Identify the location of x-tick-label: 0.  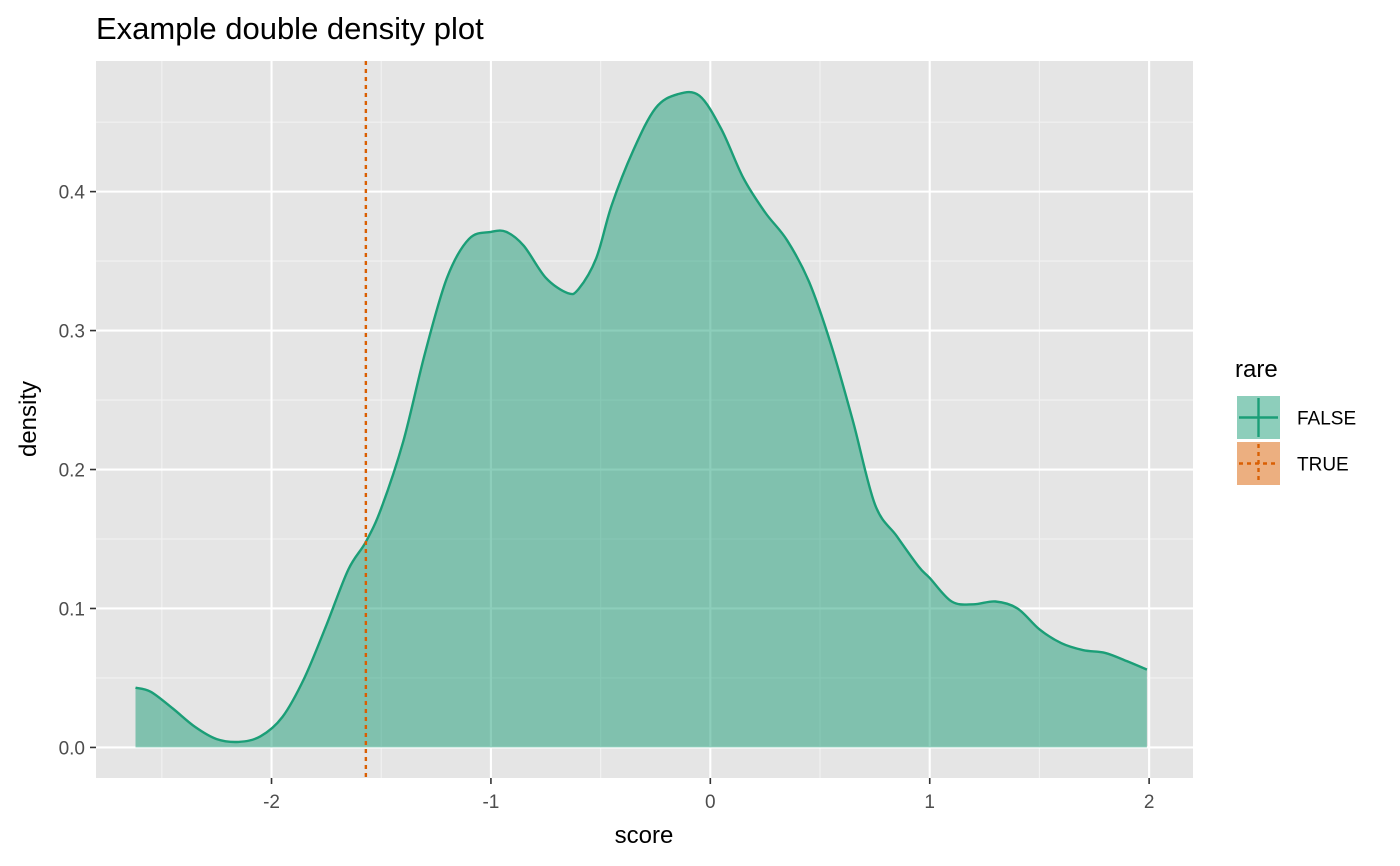
(710, 802).